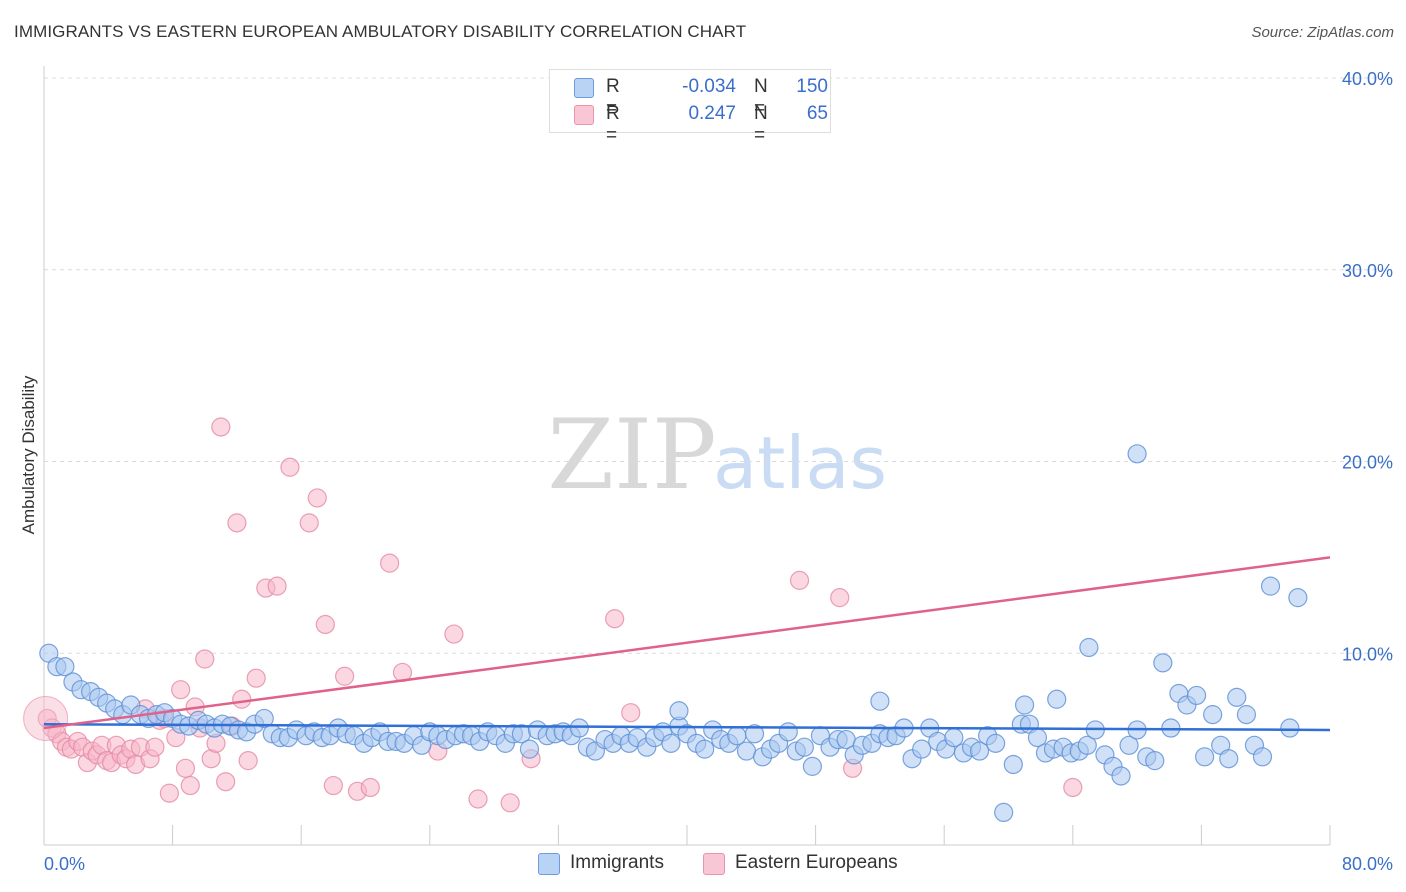 This screenshot has width=1406, height=892. I want to click on watermark-atlas: atlas, so click(800, 463).